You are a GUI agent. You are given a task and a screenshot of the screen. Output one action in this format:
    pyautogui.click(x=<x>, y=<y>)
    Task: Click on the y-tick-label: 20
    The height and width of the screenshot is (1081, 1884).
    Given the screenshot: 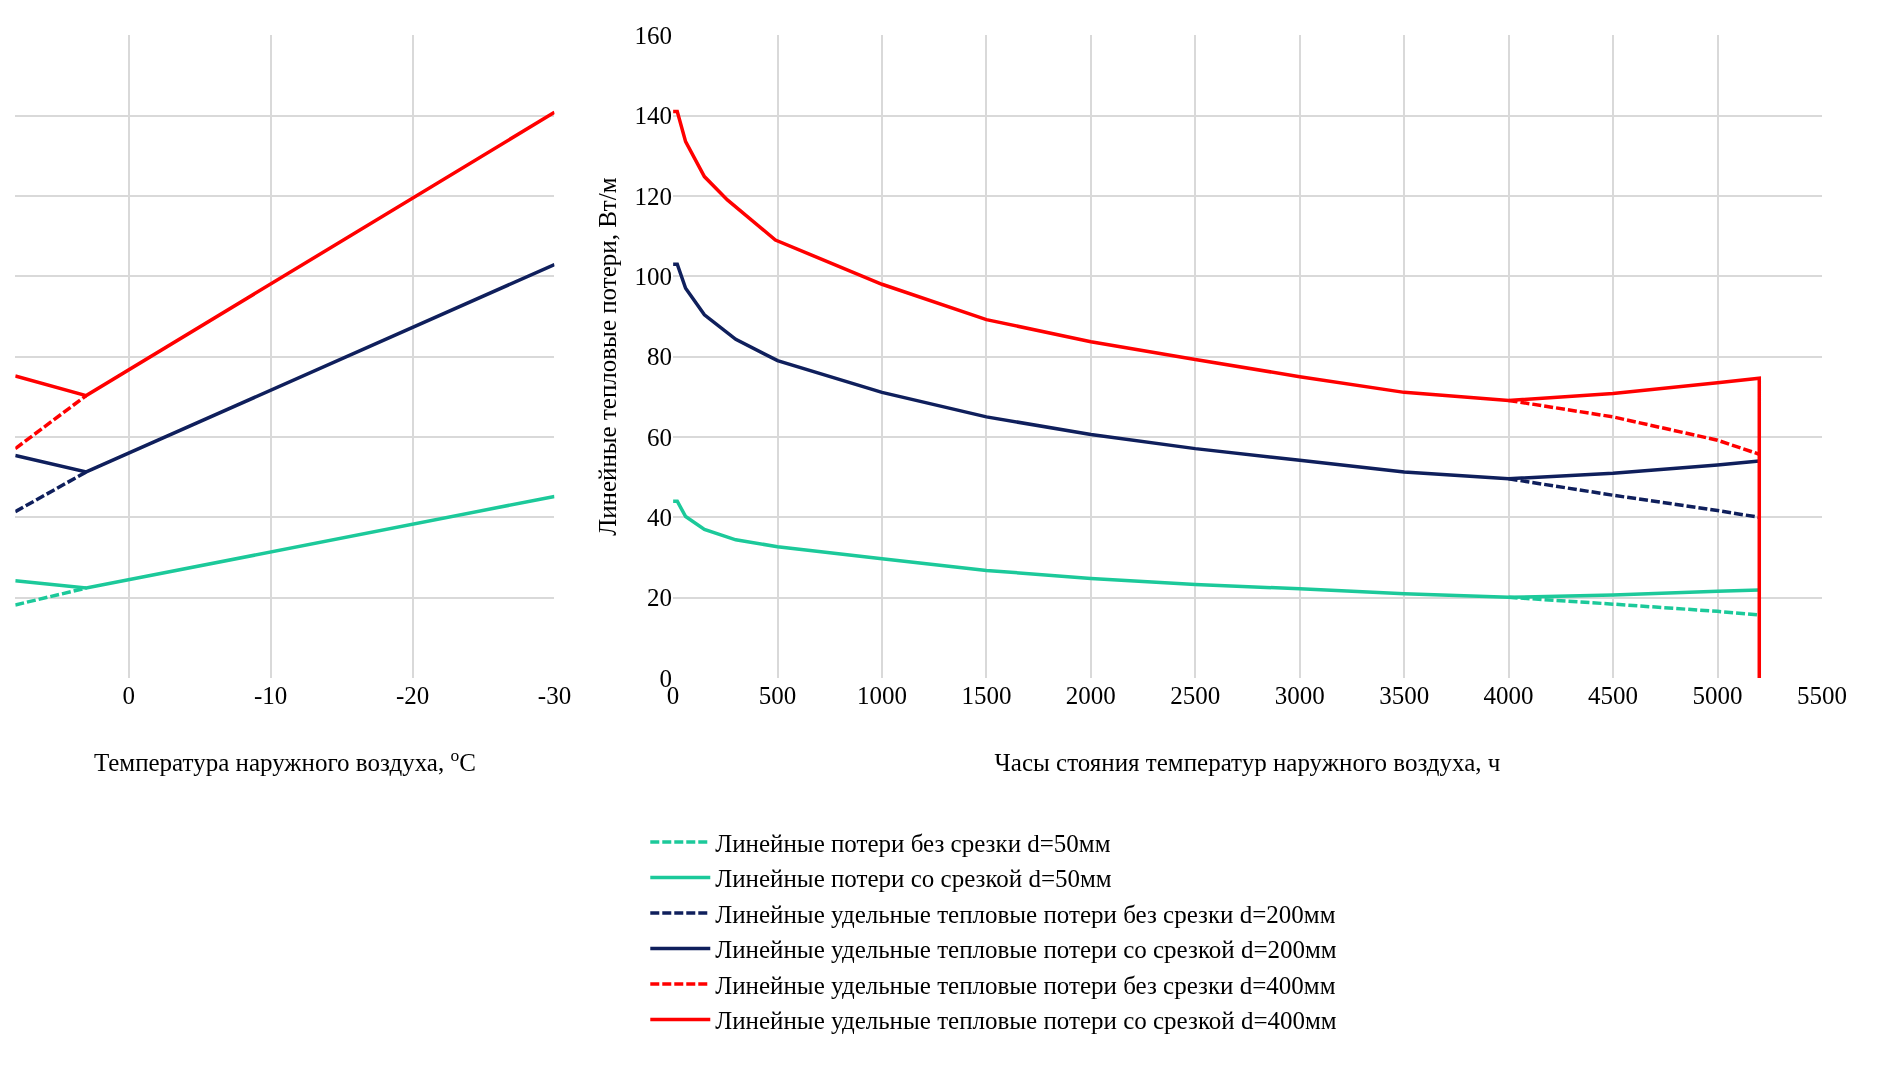 What is the action you would take?
    pyautogui.click(x=660, y=598)
    